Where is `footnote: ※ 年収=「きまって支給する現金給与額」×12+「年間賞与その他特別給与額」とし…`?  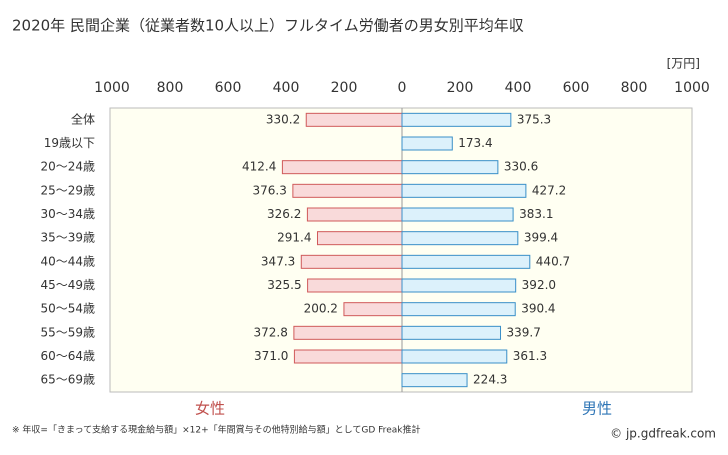 footnote: ※ 年収=「きまって支給する現金給与額」×12+「年間賞与その他特別給与額」とし… is located at coordinates (216, 430).